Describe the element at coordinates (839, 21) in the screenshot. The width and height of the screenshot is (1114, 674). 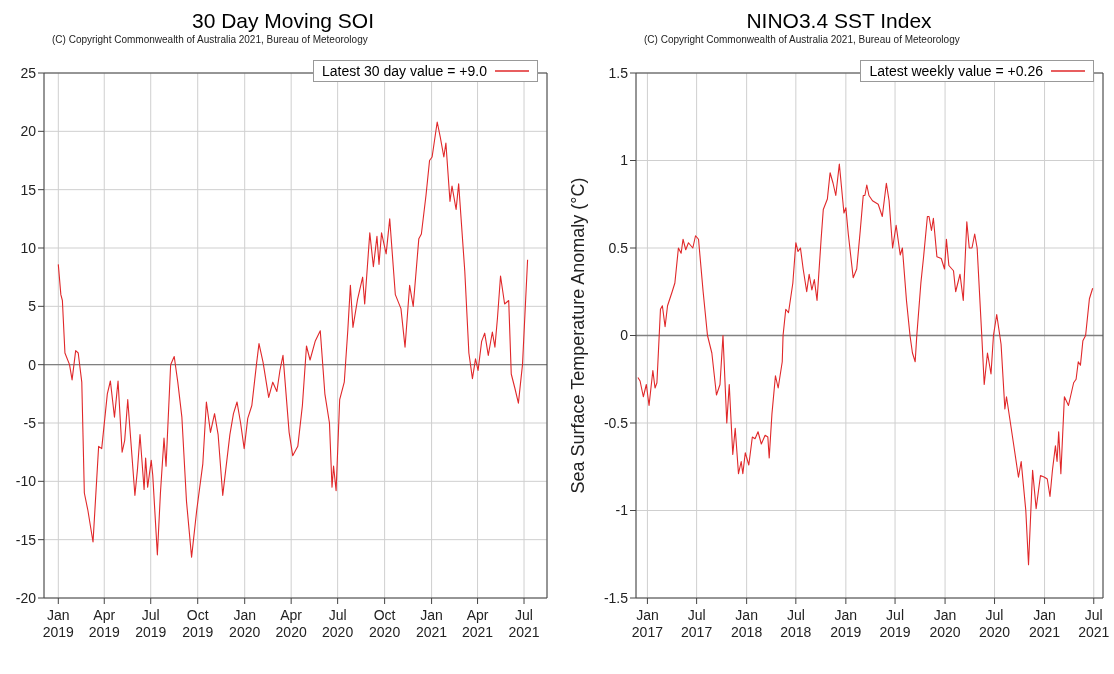
I see `chart-title: NINO3.4 SST Index` at that location.